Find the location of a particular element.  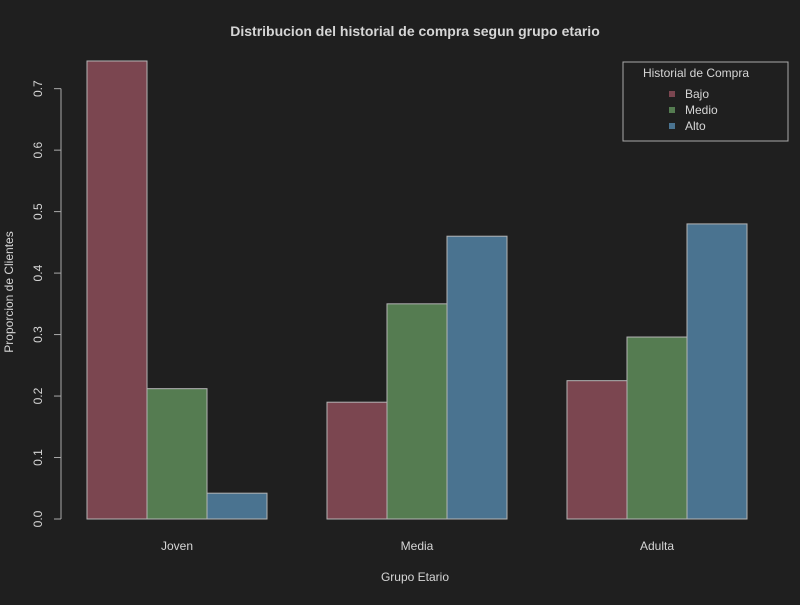

legend: Historial de Compra Bajo Medio Alto is located at coordinates (705, 101).